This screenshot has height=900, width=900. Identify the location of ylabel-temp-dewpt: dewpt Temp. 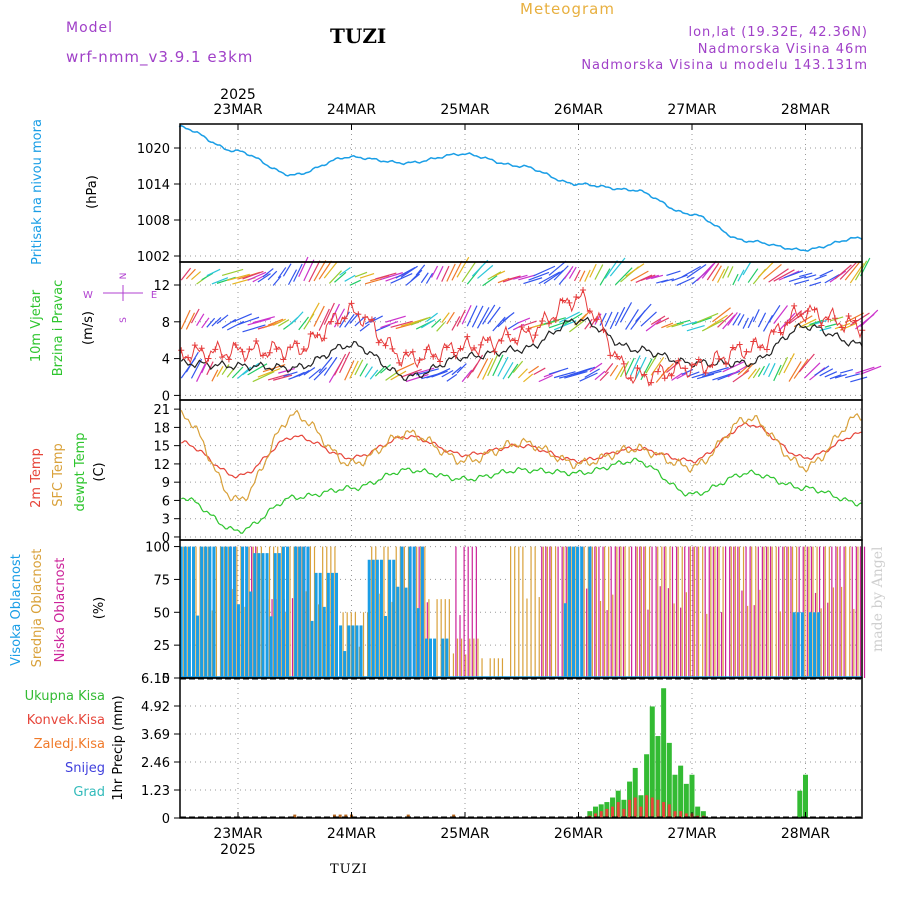
(80, 471).